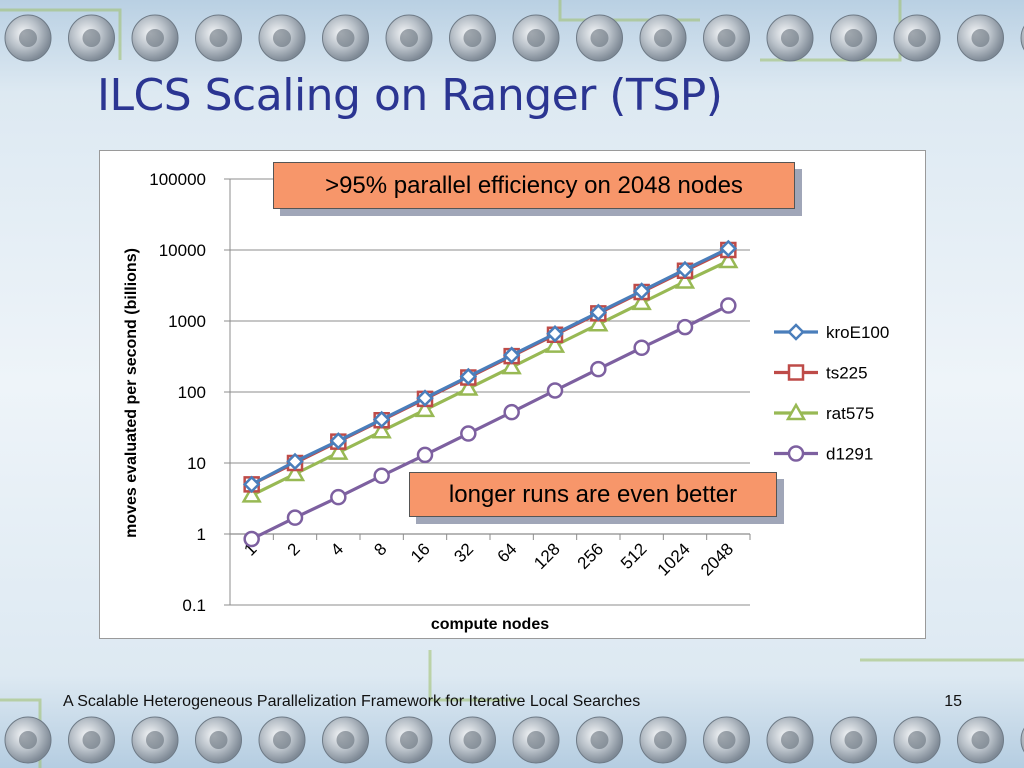 The height and width of the screenshot is (768, 1024). Describe the element at coordinates (488, 559) in the screenshot. I see `x-tick-labels: 1 2 4 8 16 32 64 128 256 512 1024 2048` at that location.